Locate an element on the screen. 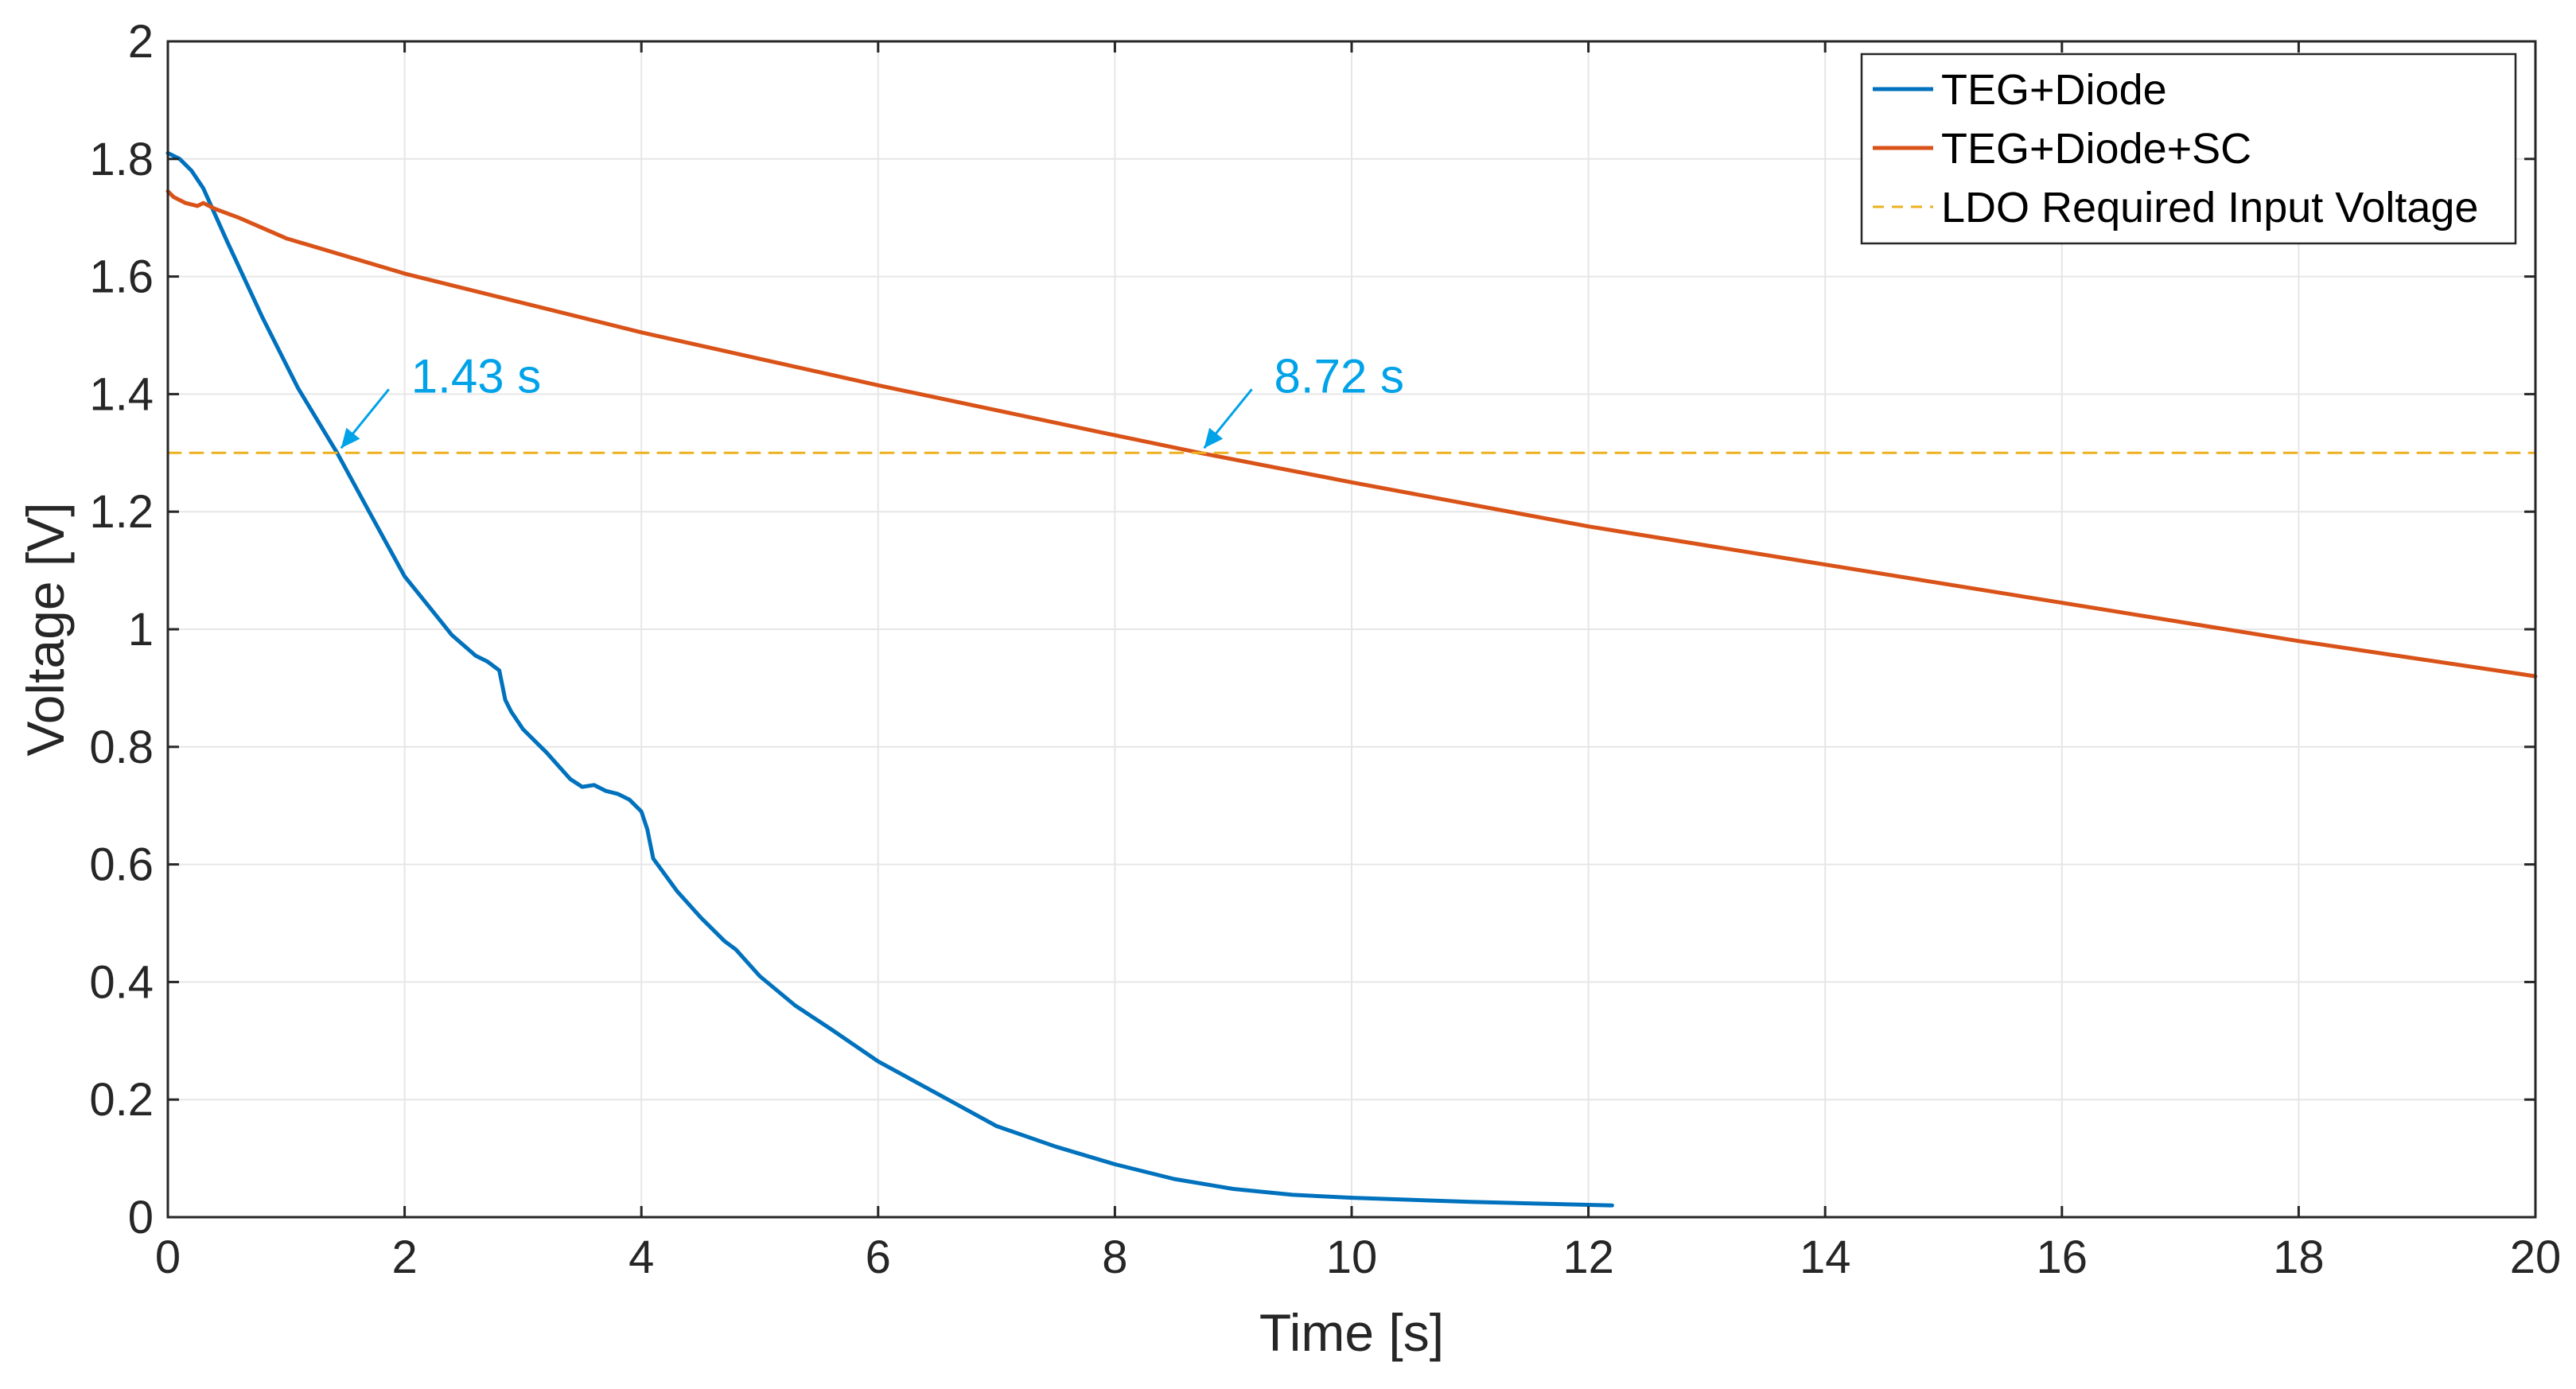  legend-label-teg-diode: TEG+Diode is located at coordinates (2054, 90).